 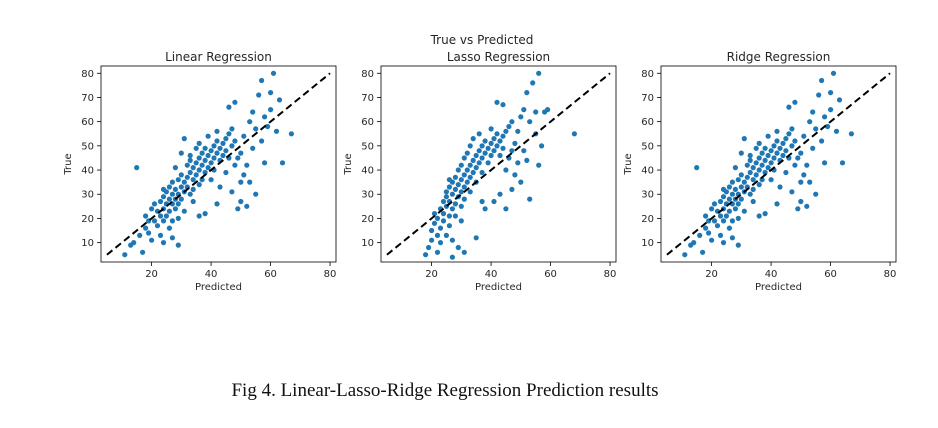 I want to click on scatter-points, so click(x=208, y=164).